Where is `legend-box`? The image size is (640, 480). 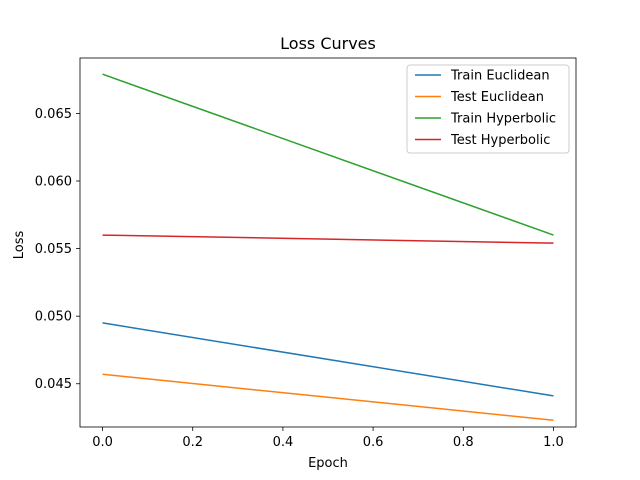
legend-box is located at coordinates (488, 109).